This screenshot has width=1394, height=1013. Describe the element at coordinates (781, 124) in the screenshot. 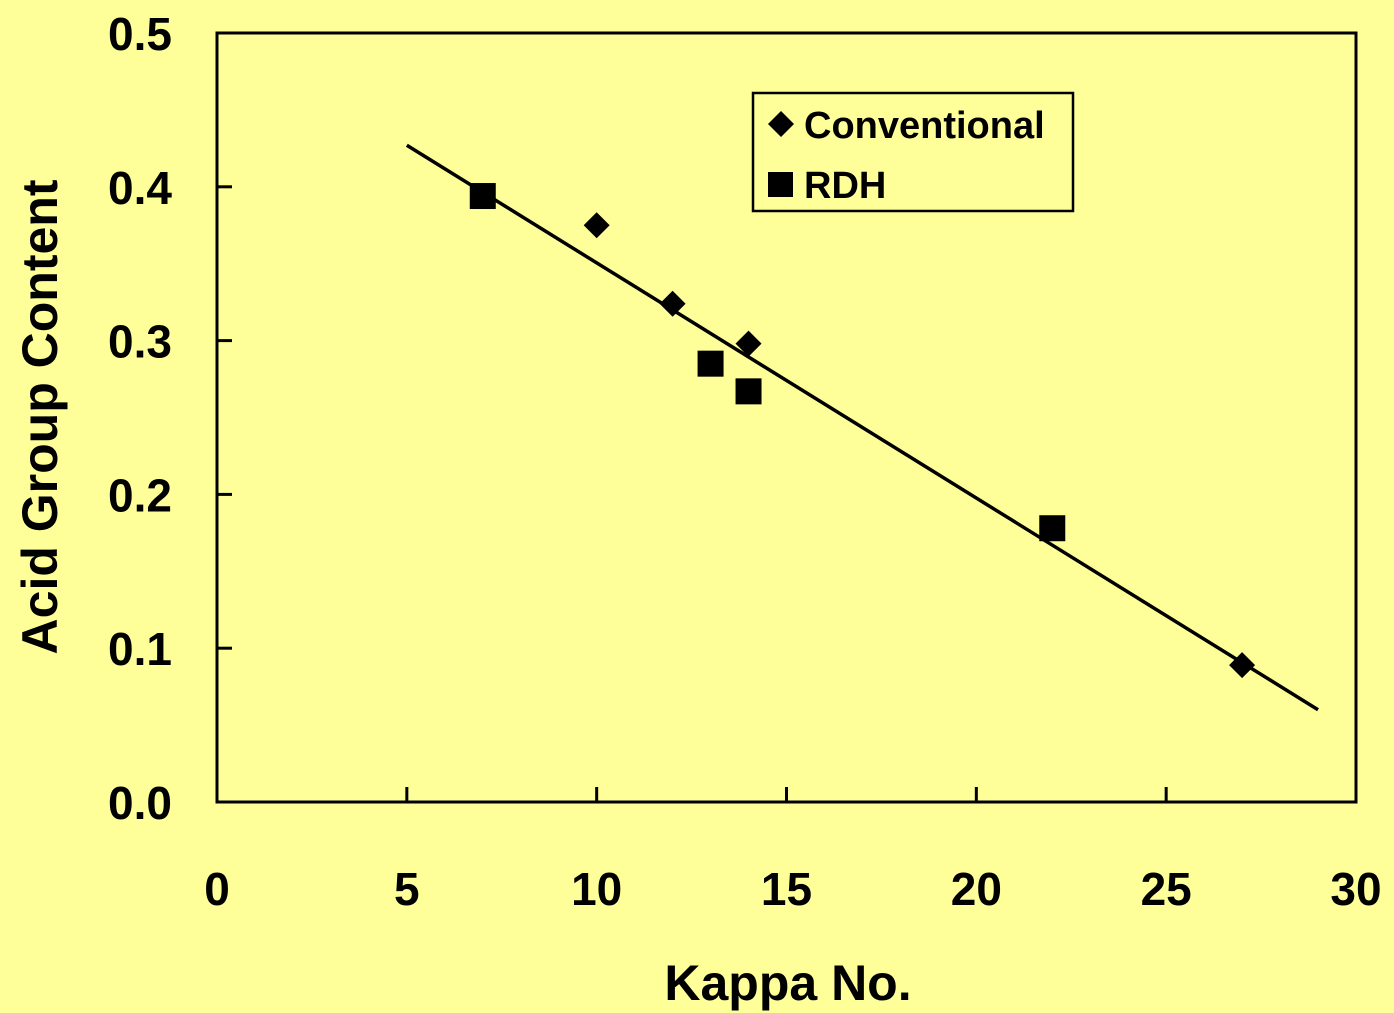

I see `legend-diamond-marker` at that location.